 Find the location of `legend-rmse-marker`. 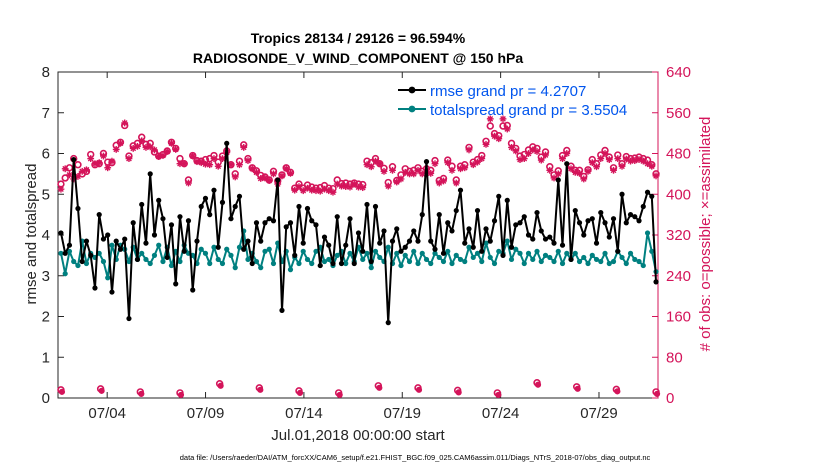

legend-rmse-marker is located at coordinates (412, 90).